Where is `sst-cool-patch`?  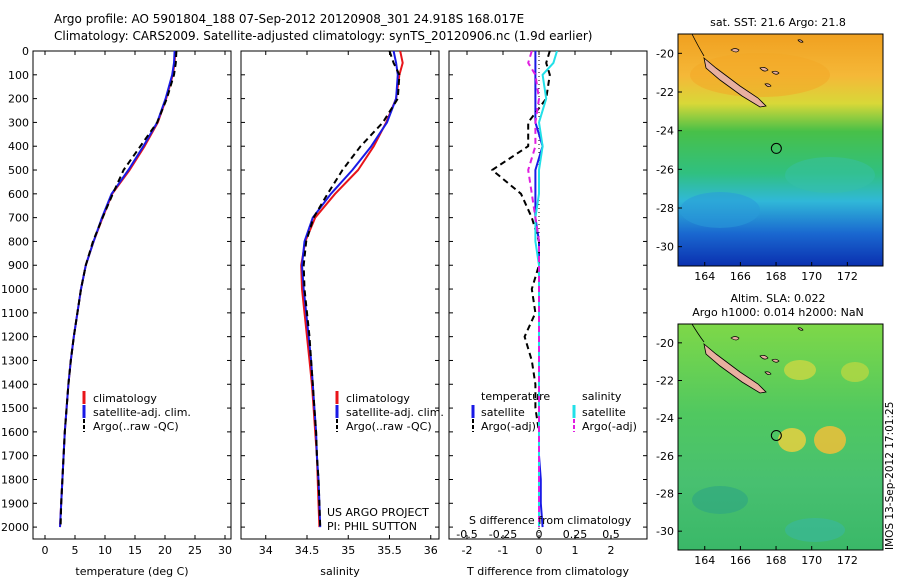 sst-cool-patch is located at coordinates (720, 210).